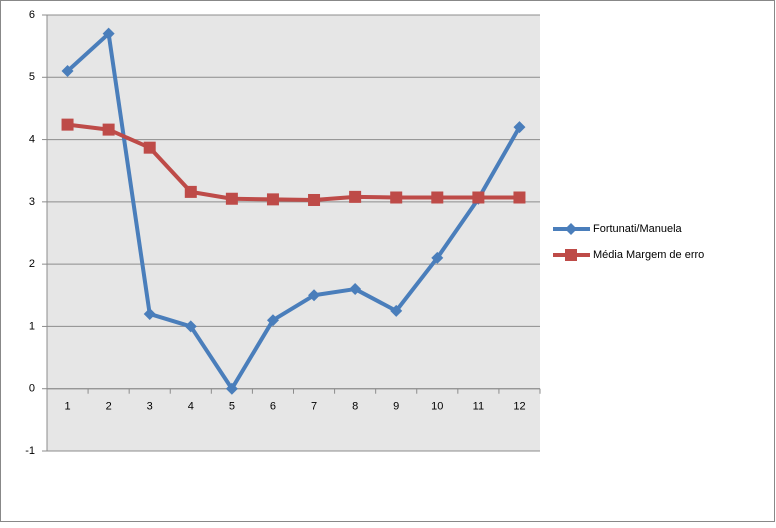 The image size is (776, 528). Describe the element at coordinates (396, 407) in the screenshot. I see `x-tick-label: 9` at that location.